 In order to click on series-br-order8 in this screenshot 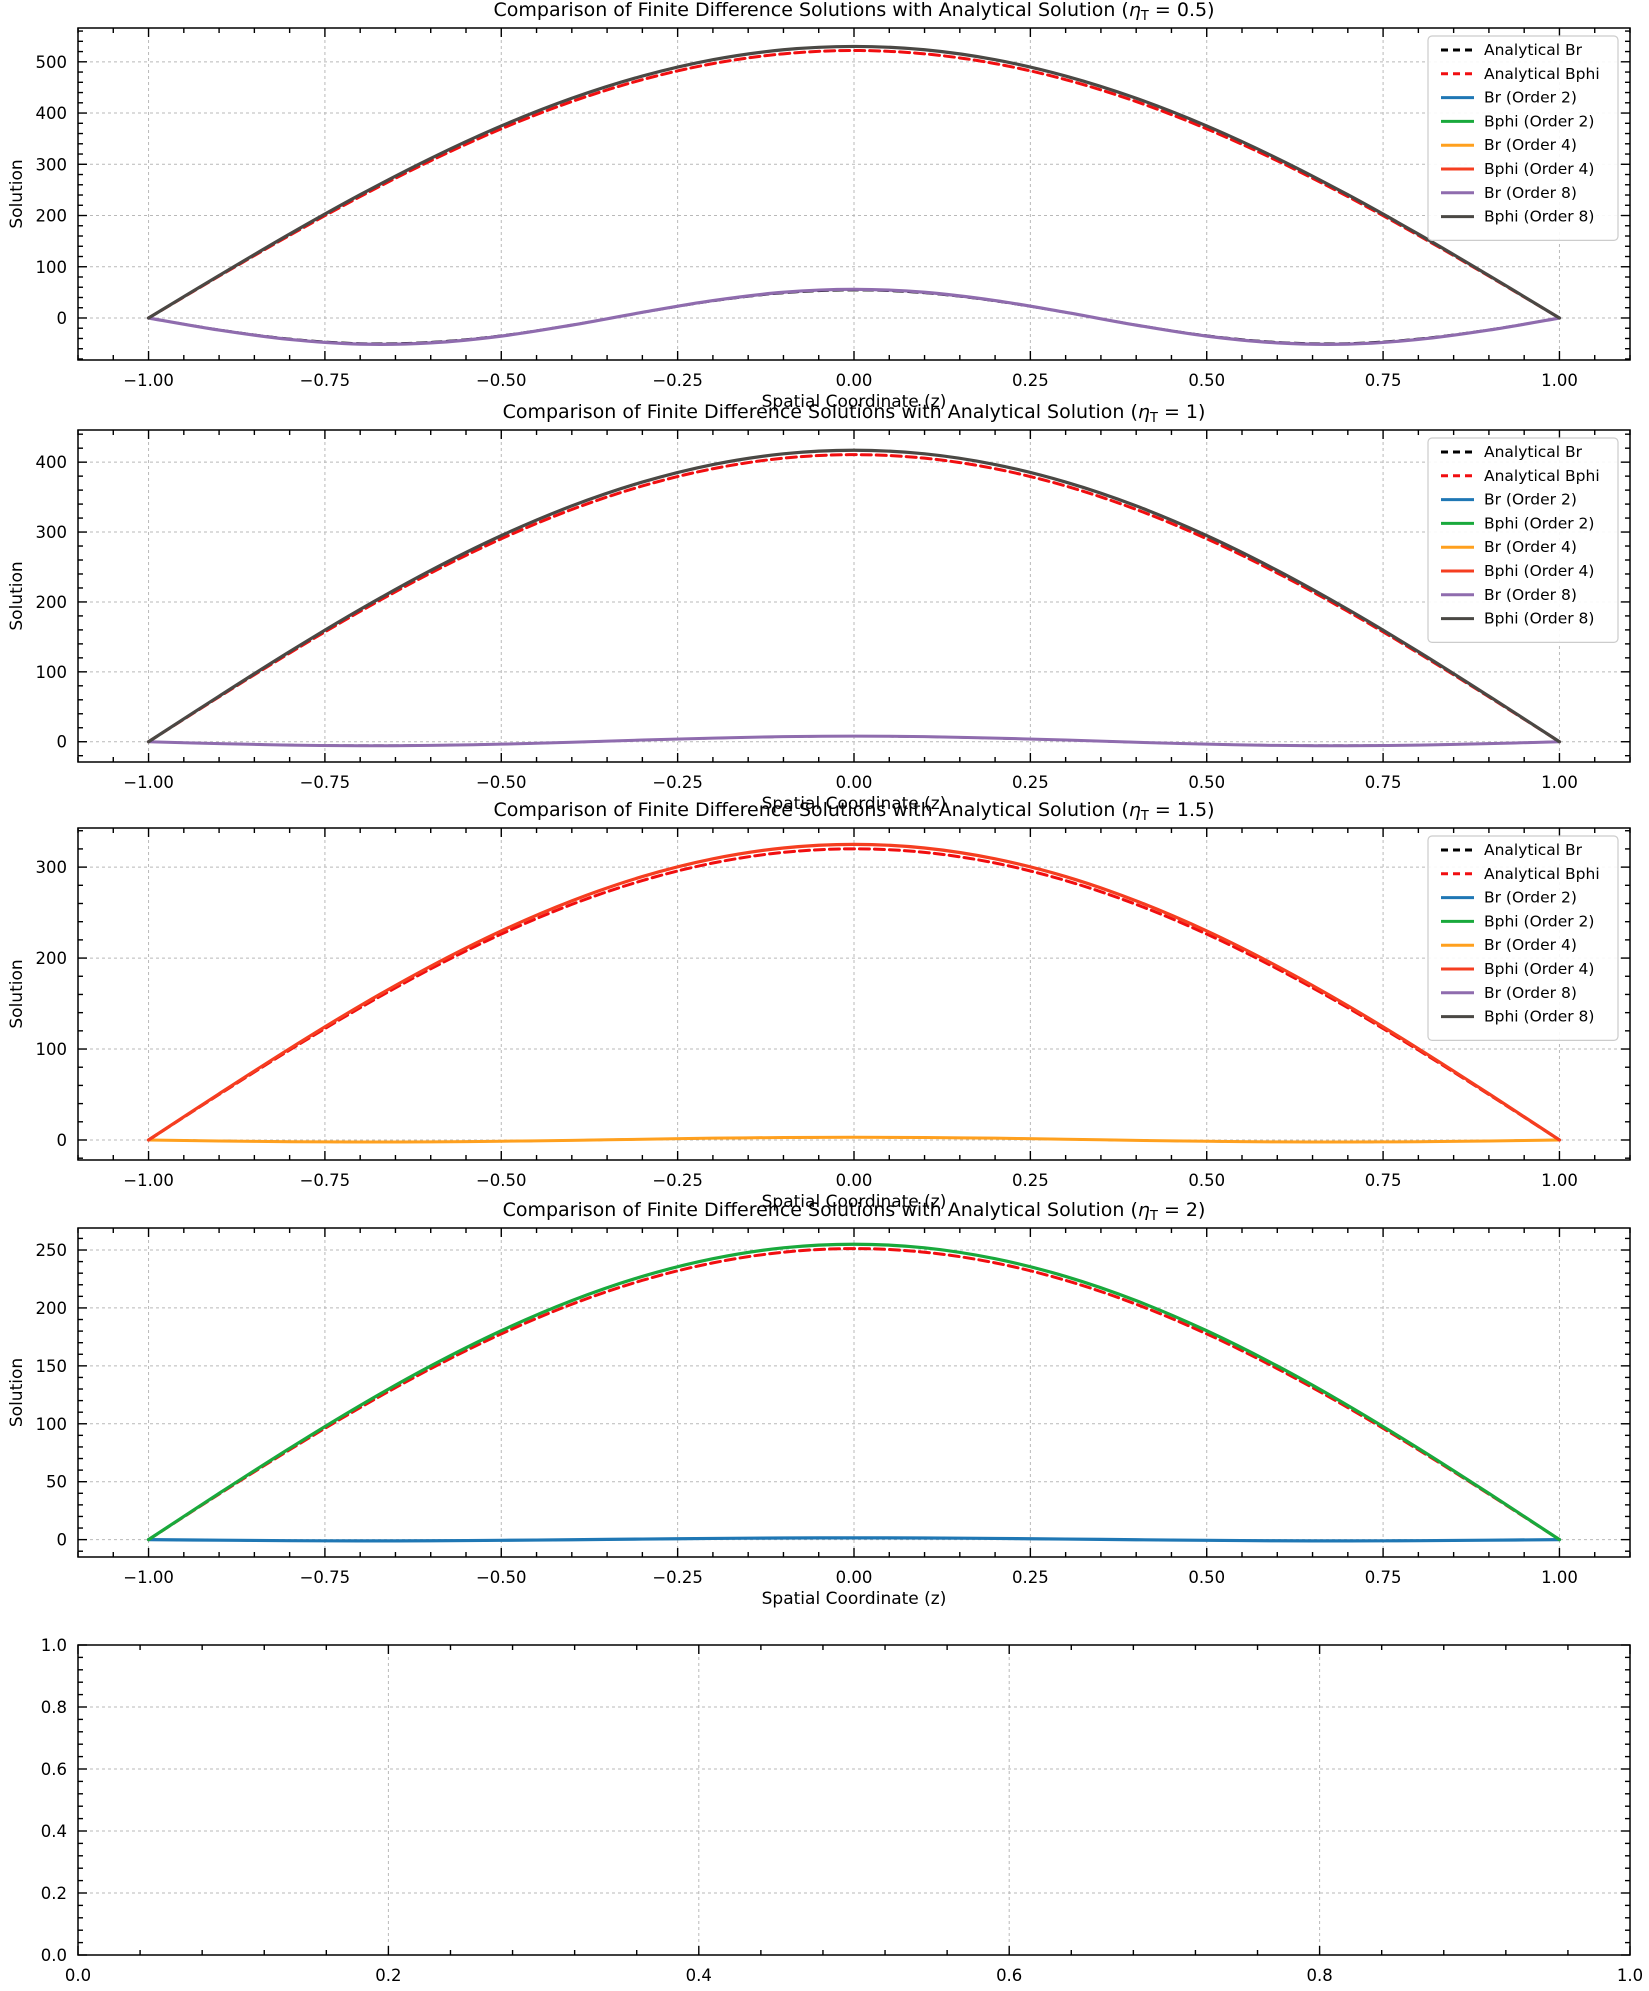, I will do `click(854, 741)`.